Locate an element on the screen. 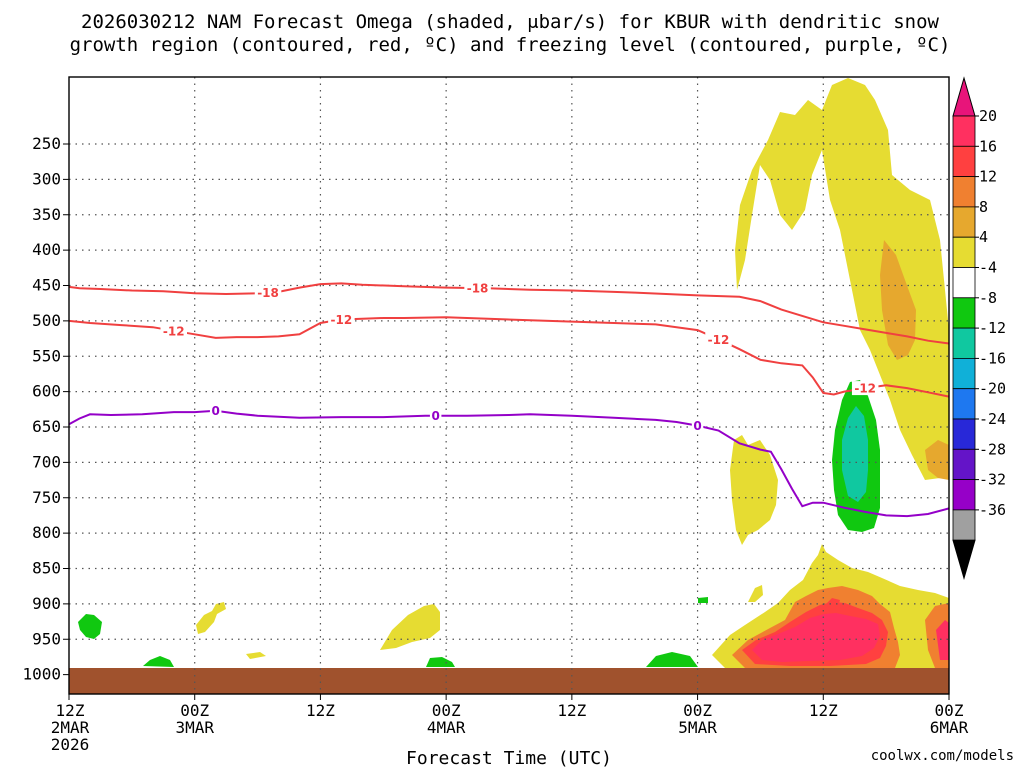  x-tick-label-36-1: 00Z is located at coordinates (446, 710).